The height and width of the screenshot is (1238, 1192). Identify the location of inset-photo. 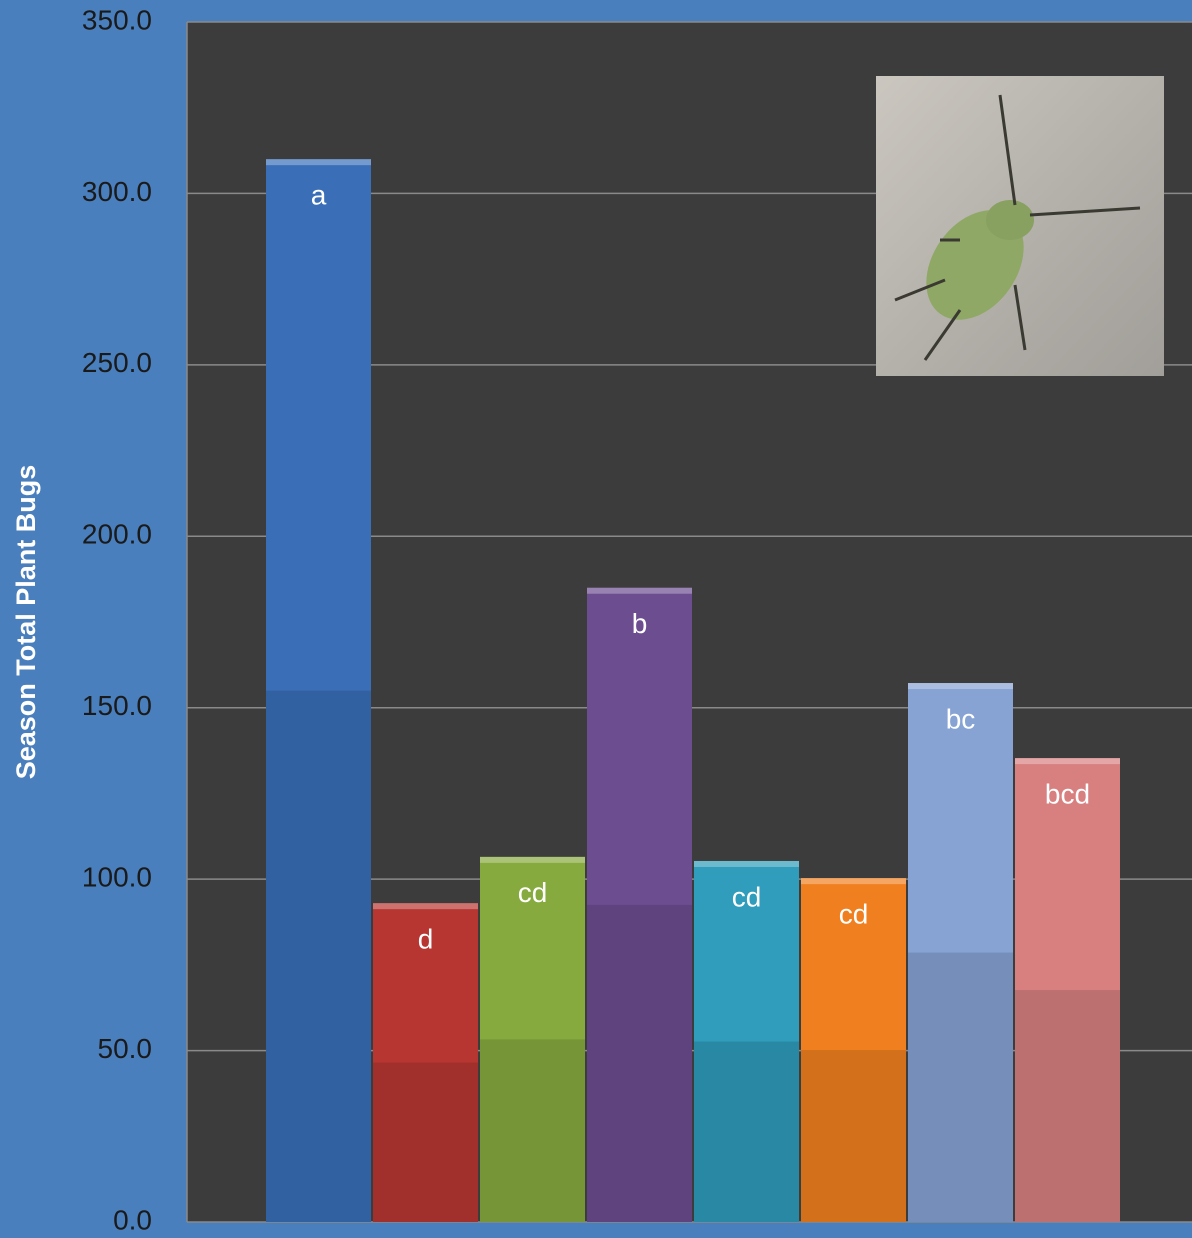
(1020, 226).